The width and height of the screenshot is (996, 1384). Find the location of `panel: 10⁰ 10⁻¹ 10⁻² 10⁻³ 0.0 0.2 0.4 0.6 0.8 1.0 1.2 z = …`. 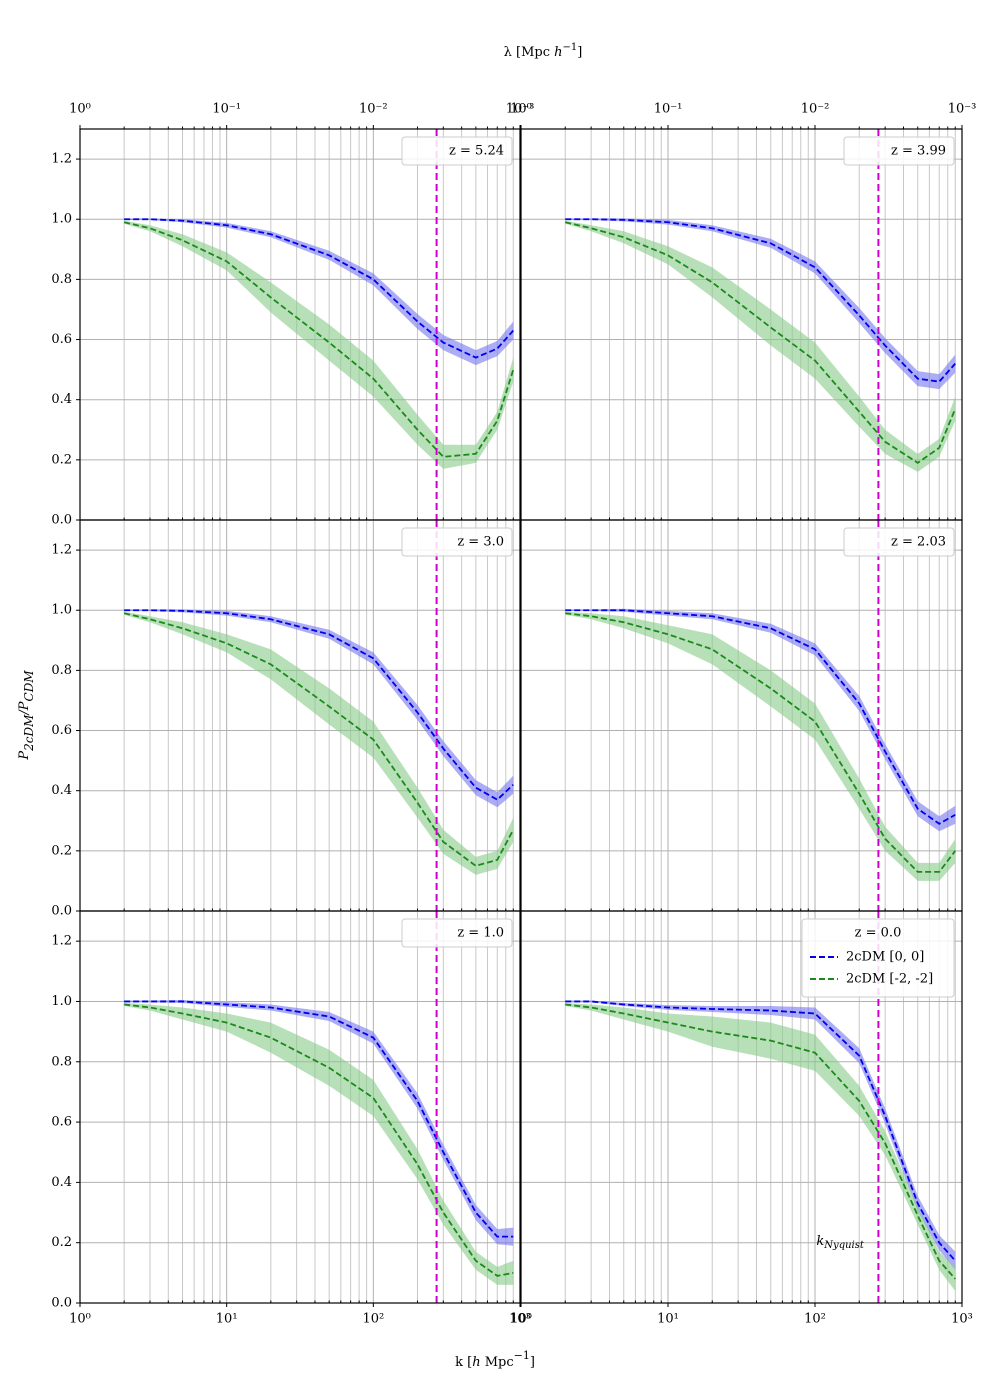

panel: 10⁰ 10⁻¹ 10⁻² 10⁻³ 0.0 0.2 0.4 0.6 0.8 1.0 1.2 z = … is located at coordinates (292, 315).